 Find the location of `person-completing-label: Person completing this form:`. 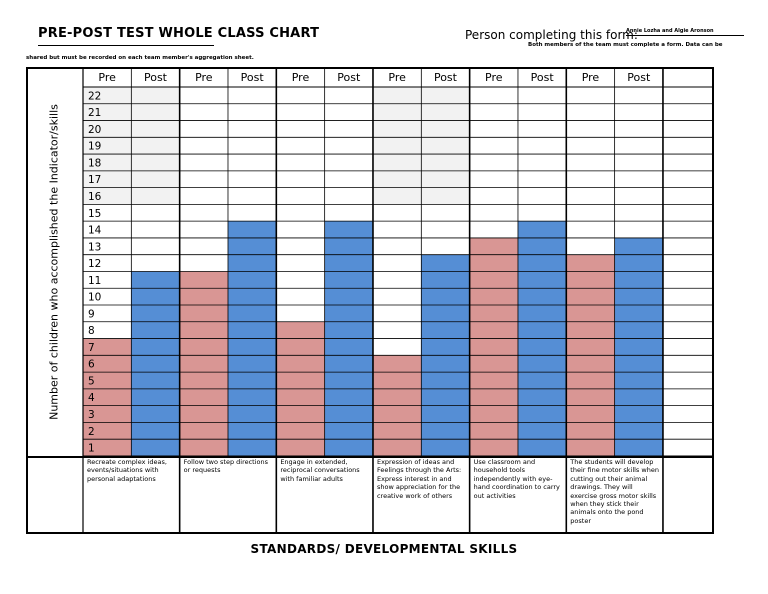

person-completing-label: Person completing this form: is located at coordinates (551, 35).